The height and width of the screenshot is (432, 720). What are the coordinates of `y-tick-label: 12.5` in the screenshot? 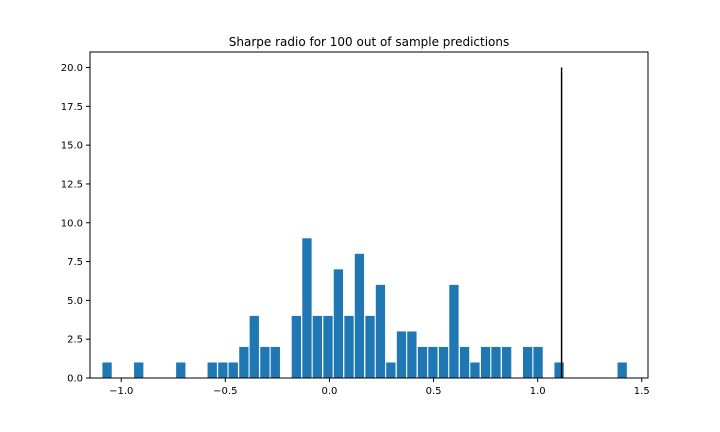 It's located at (72, 184).